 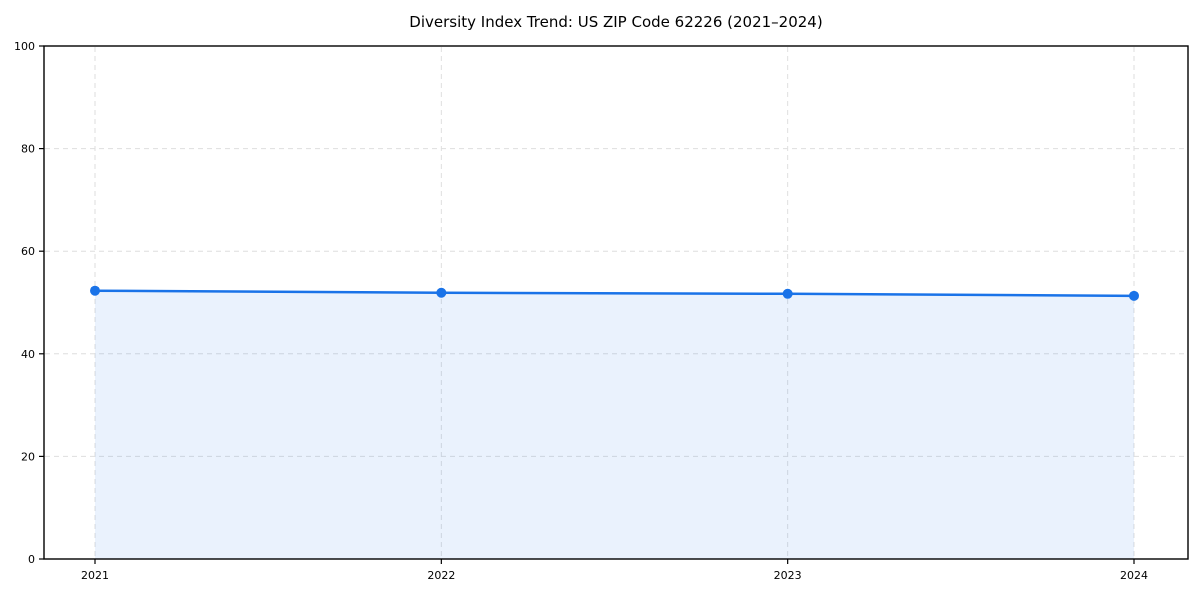 What do you see at coordinates (28, 456) in the screenshot?
I see `y-tick-label: 20` at bounding box center [28, 456].